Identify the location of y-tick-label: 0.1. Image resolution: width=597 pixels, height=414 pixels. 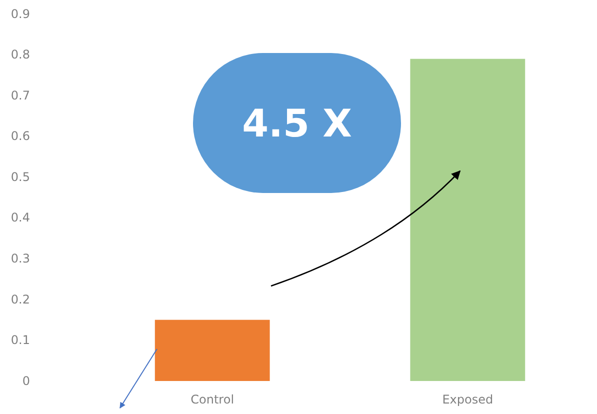
(20, 340).